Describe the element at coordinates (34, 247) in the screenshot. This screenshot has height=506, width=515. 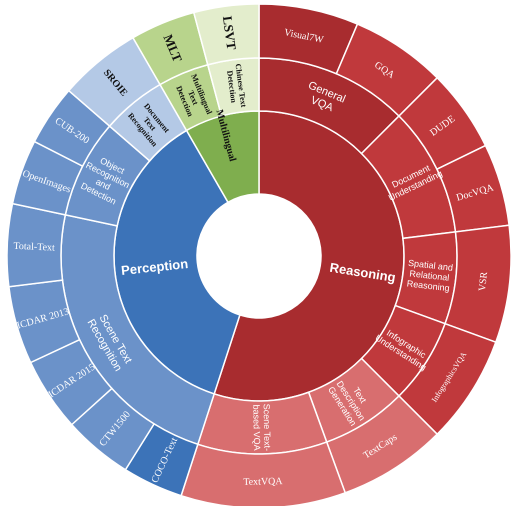
I see `dataset-label-total-text: Total-Text` at that location.